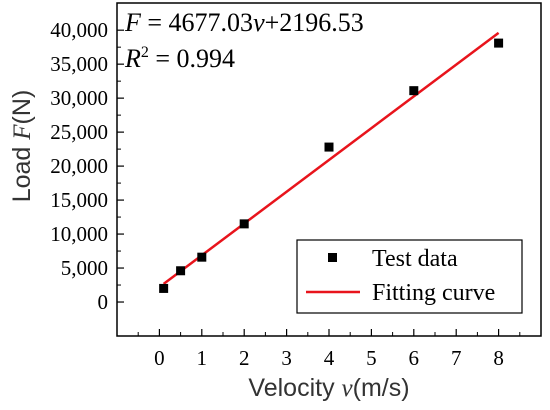 The image size is (550, 410). What do you see at coordinates (79, 64) in the screenshot?
I see `y-tick-label: 35,000` at bounding box center [79, 64].